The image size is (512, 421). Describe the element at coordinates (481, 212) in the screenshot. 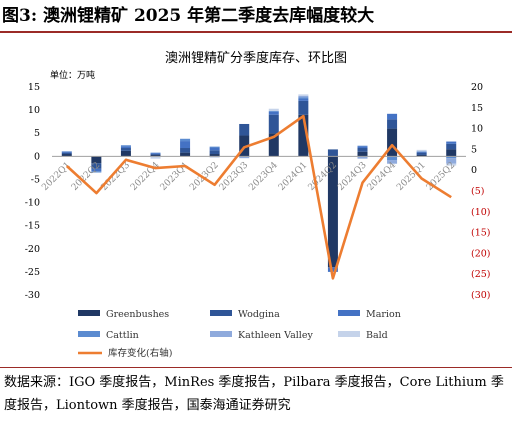

I see `right-axis-tick: (10)` at that location.